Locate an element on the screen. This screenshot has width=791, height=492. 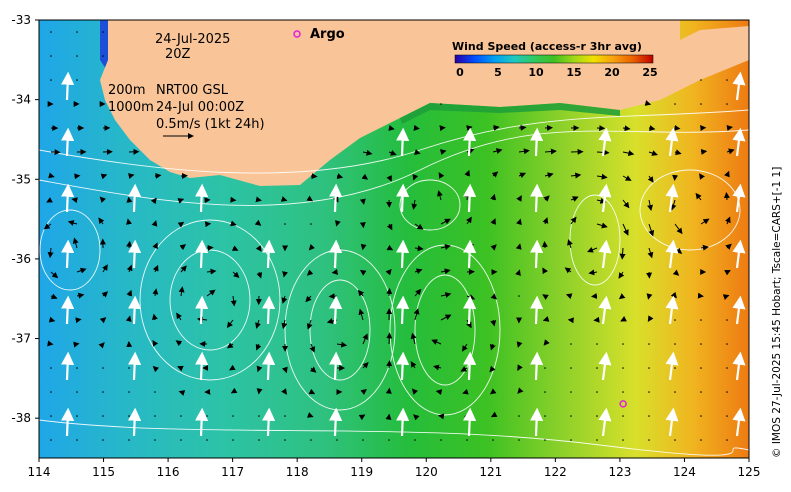
lon-tick-label: 120 is located at coordinates (426, 472).